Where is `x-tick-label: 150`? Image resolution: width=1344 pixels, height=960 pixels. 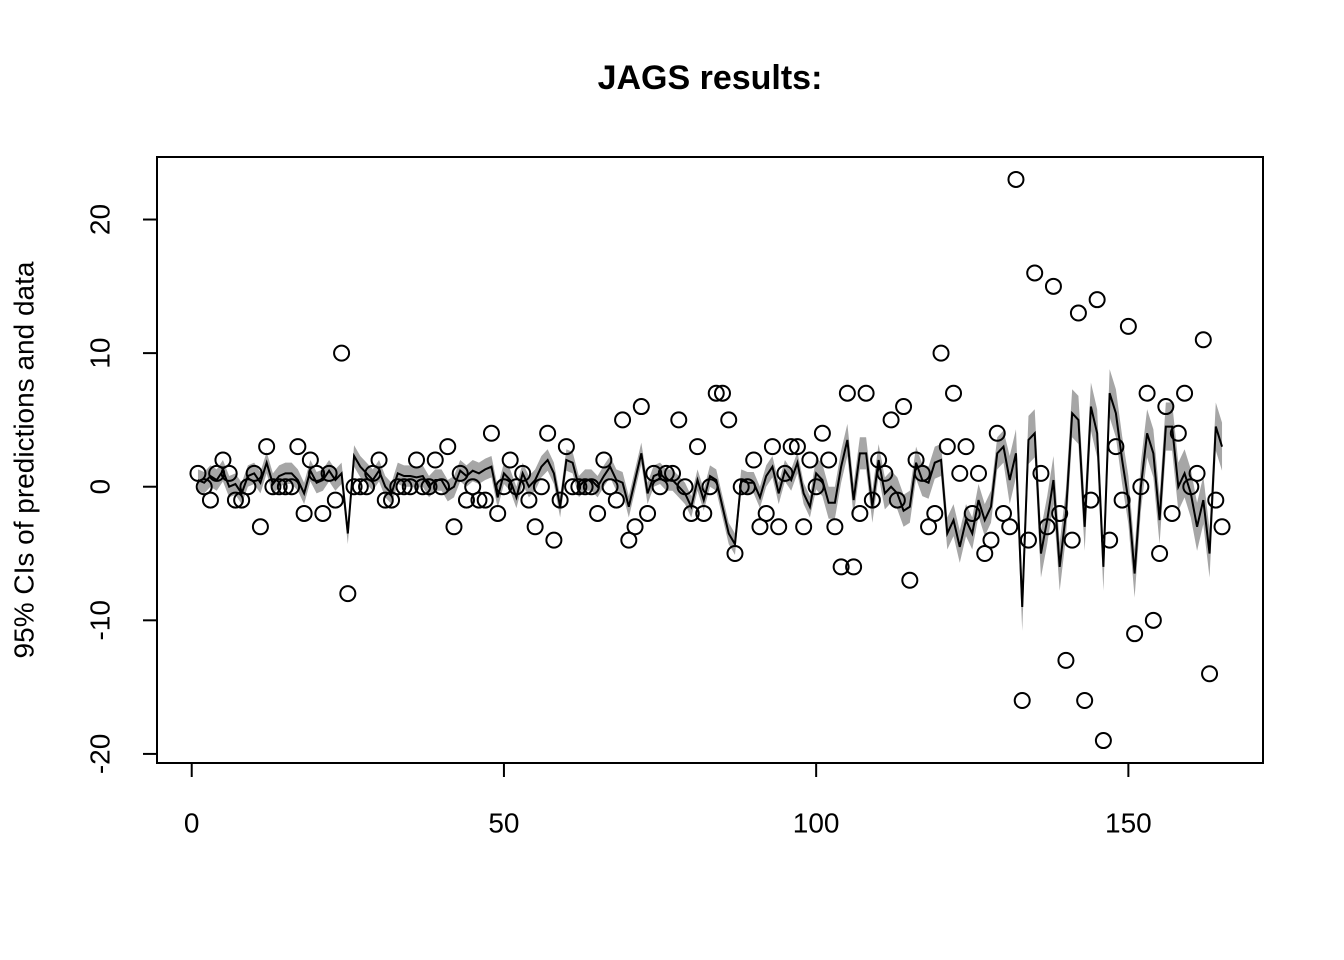
x-tick-label: 150 is located at coordinates (1128, 822).